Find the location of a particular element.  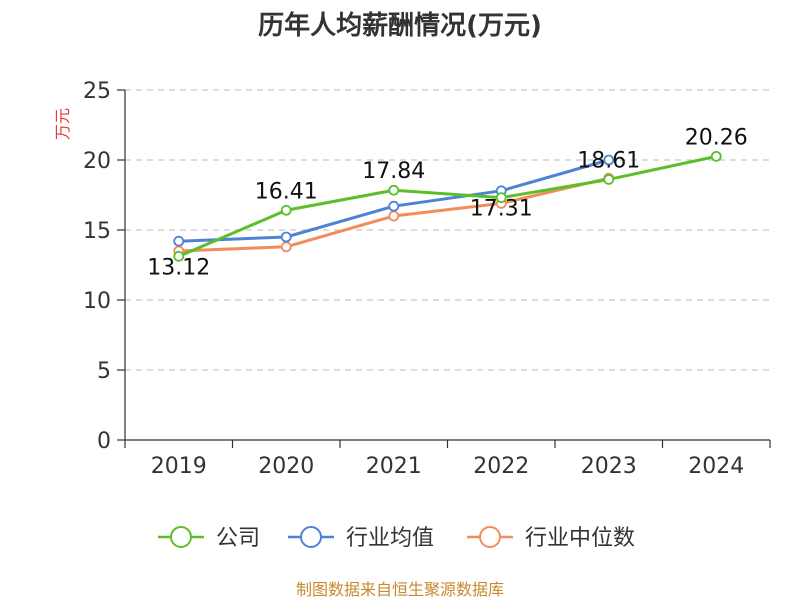

data-label: 13.12 is located at coordinates (178, 267).